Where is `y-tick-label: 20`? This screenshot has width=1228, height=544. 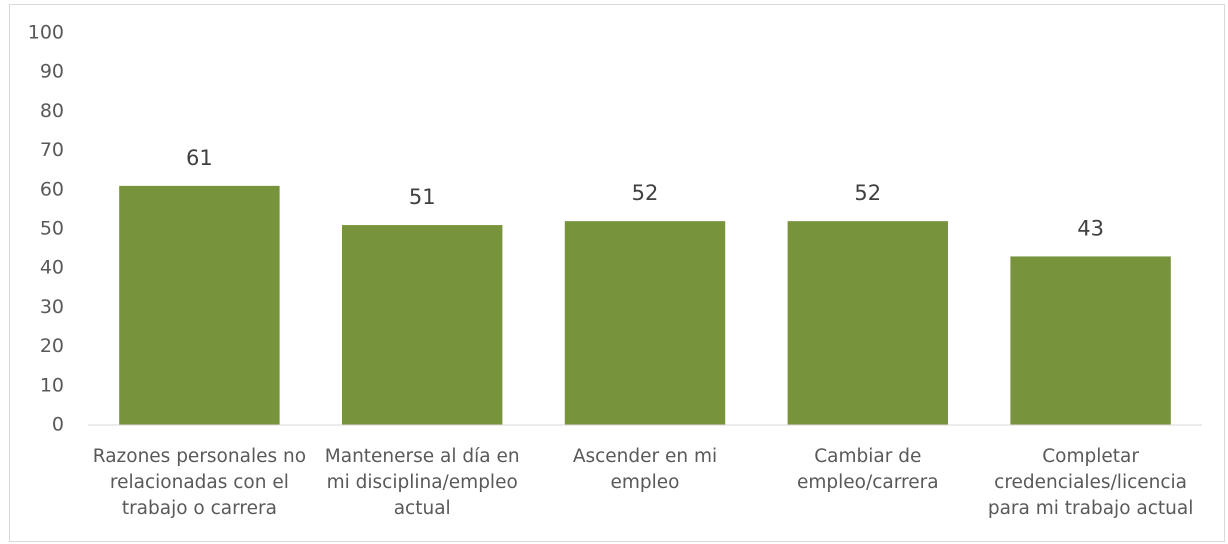
y-tick-label: 20 is located at coordinates (52, 346).